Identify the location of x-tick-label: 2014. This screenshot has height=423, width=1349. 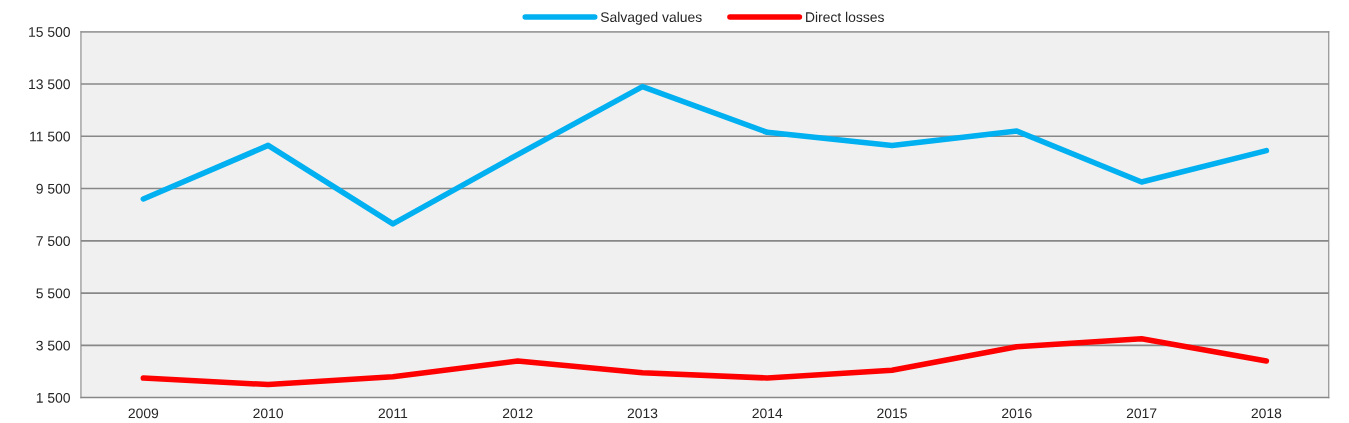
(767, 413).